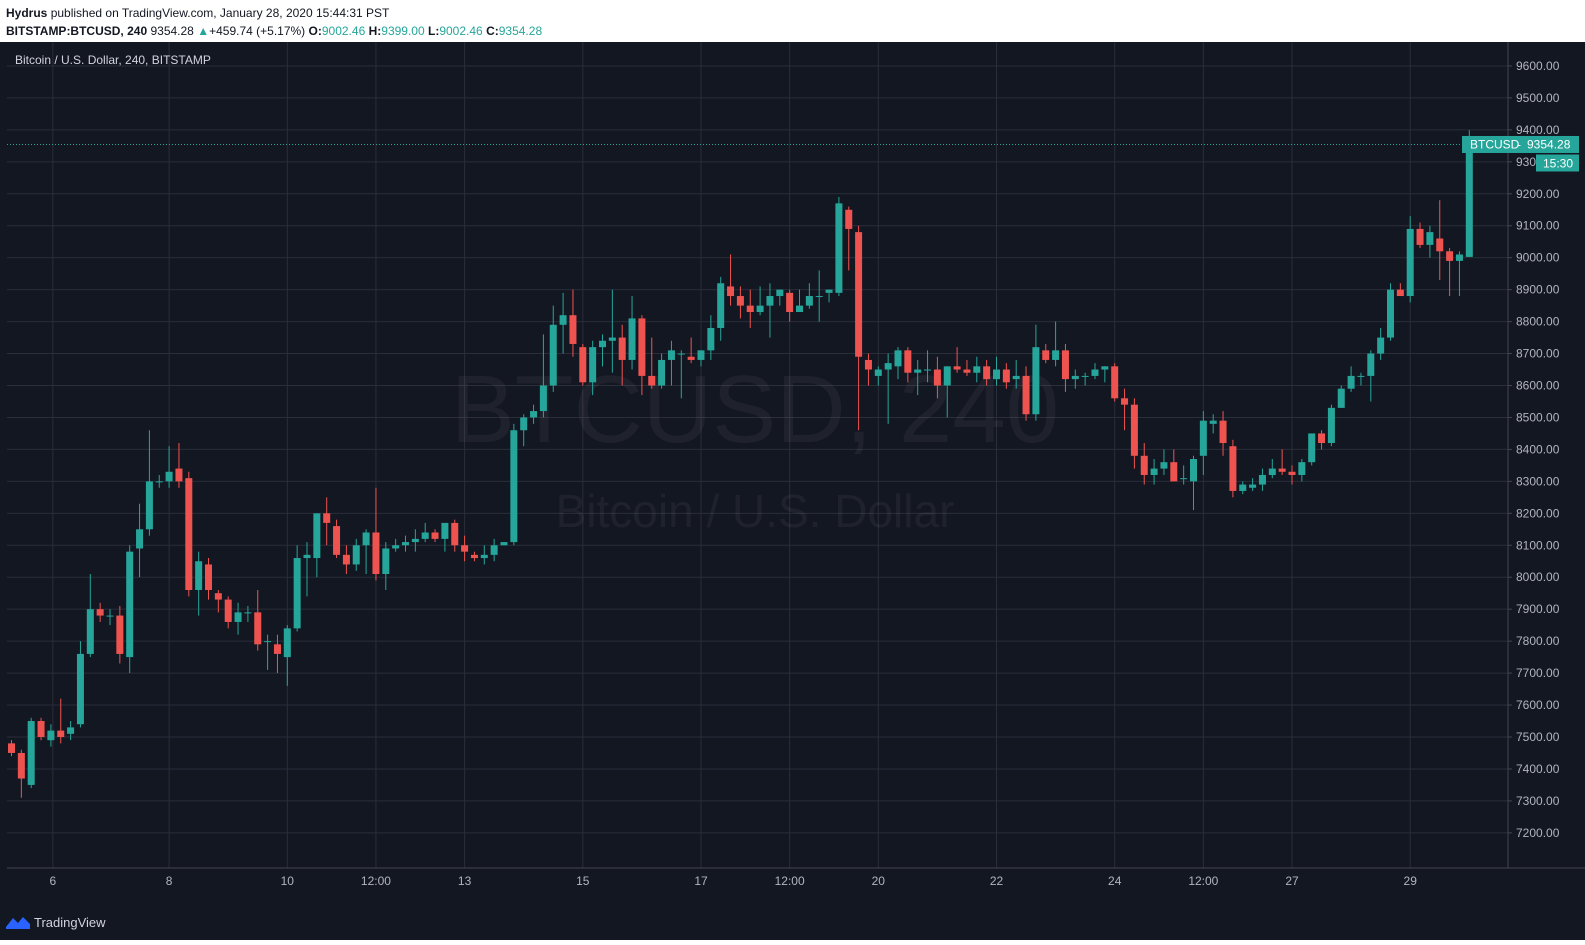 The height and width of the screenshot is (945, 1585). What do you see at coordinates (1538, 705) in the screenshot?
I see `y-tick-label: 7600.00` at bounding box center [1538, 705].